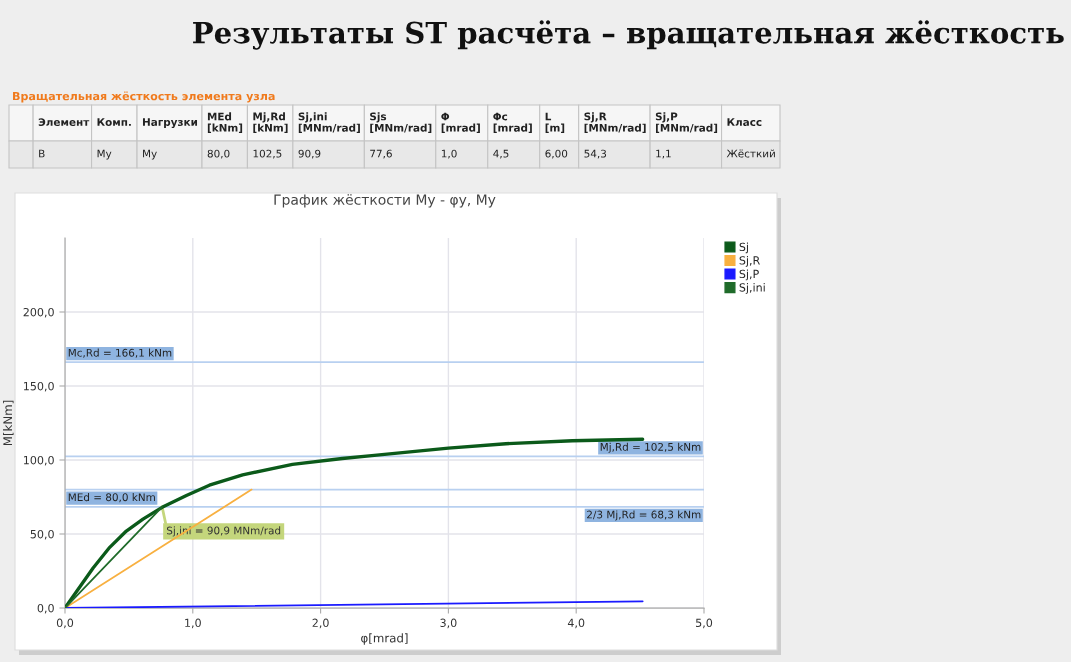  I want to click on text: 1,1, so click(663, 154).